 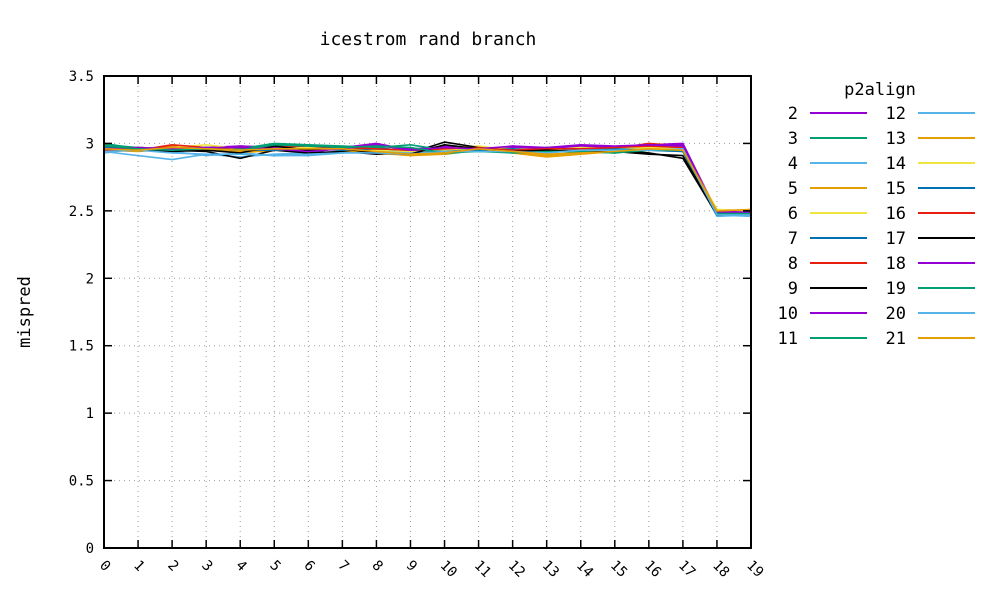 I want to click on legend-label-21: 21, so click(x=896, y=339).